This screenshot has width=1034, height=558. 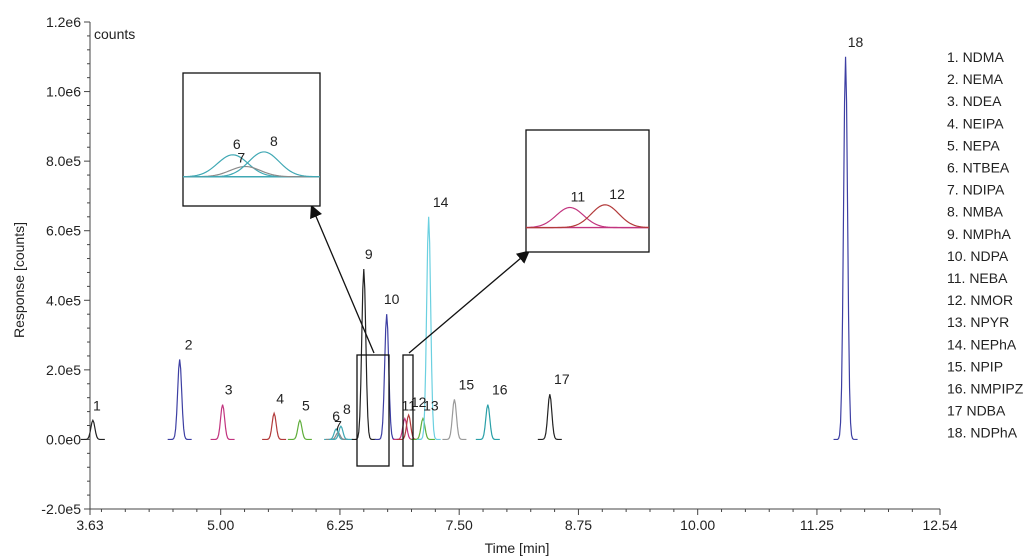 What do you see at coordinates (817, 525) in the screenshot?
I see `x-tick-label: 11.25` at bounding box center [817, 525].